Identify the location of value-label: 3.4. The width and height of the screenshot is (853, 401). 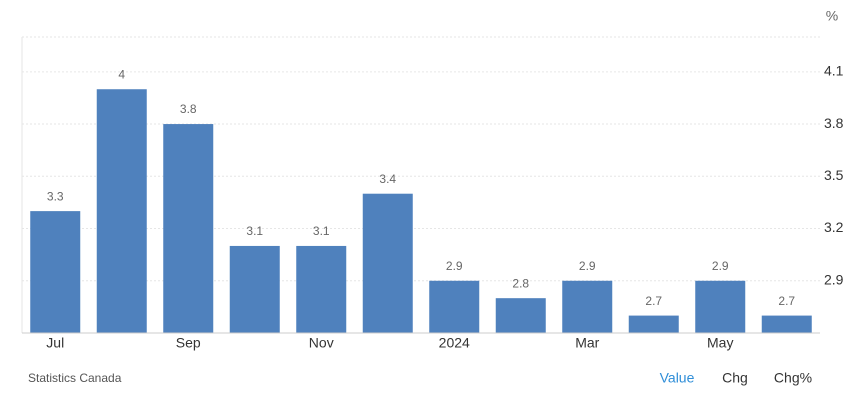
(387, 179).